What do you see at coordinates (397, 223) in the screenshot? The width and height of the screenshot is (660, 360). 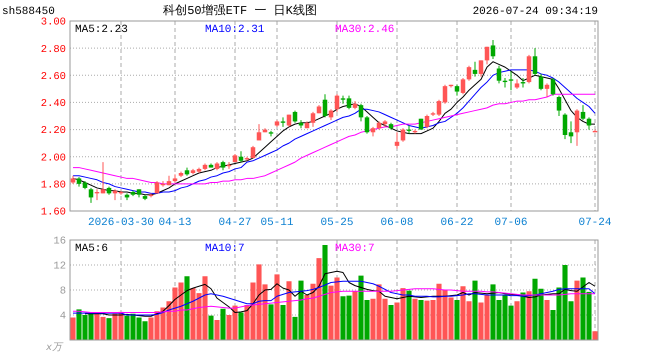 I see `x-tick-label: 06-08` at bounding box center [397, 223].